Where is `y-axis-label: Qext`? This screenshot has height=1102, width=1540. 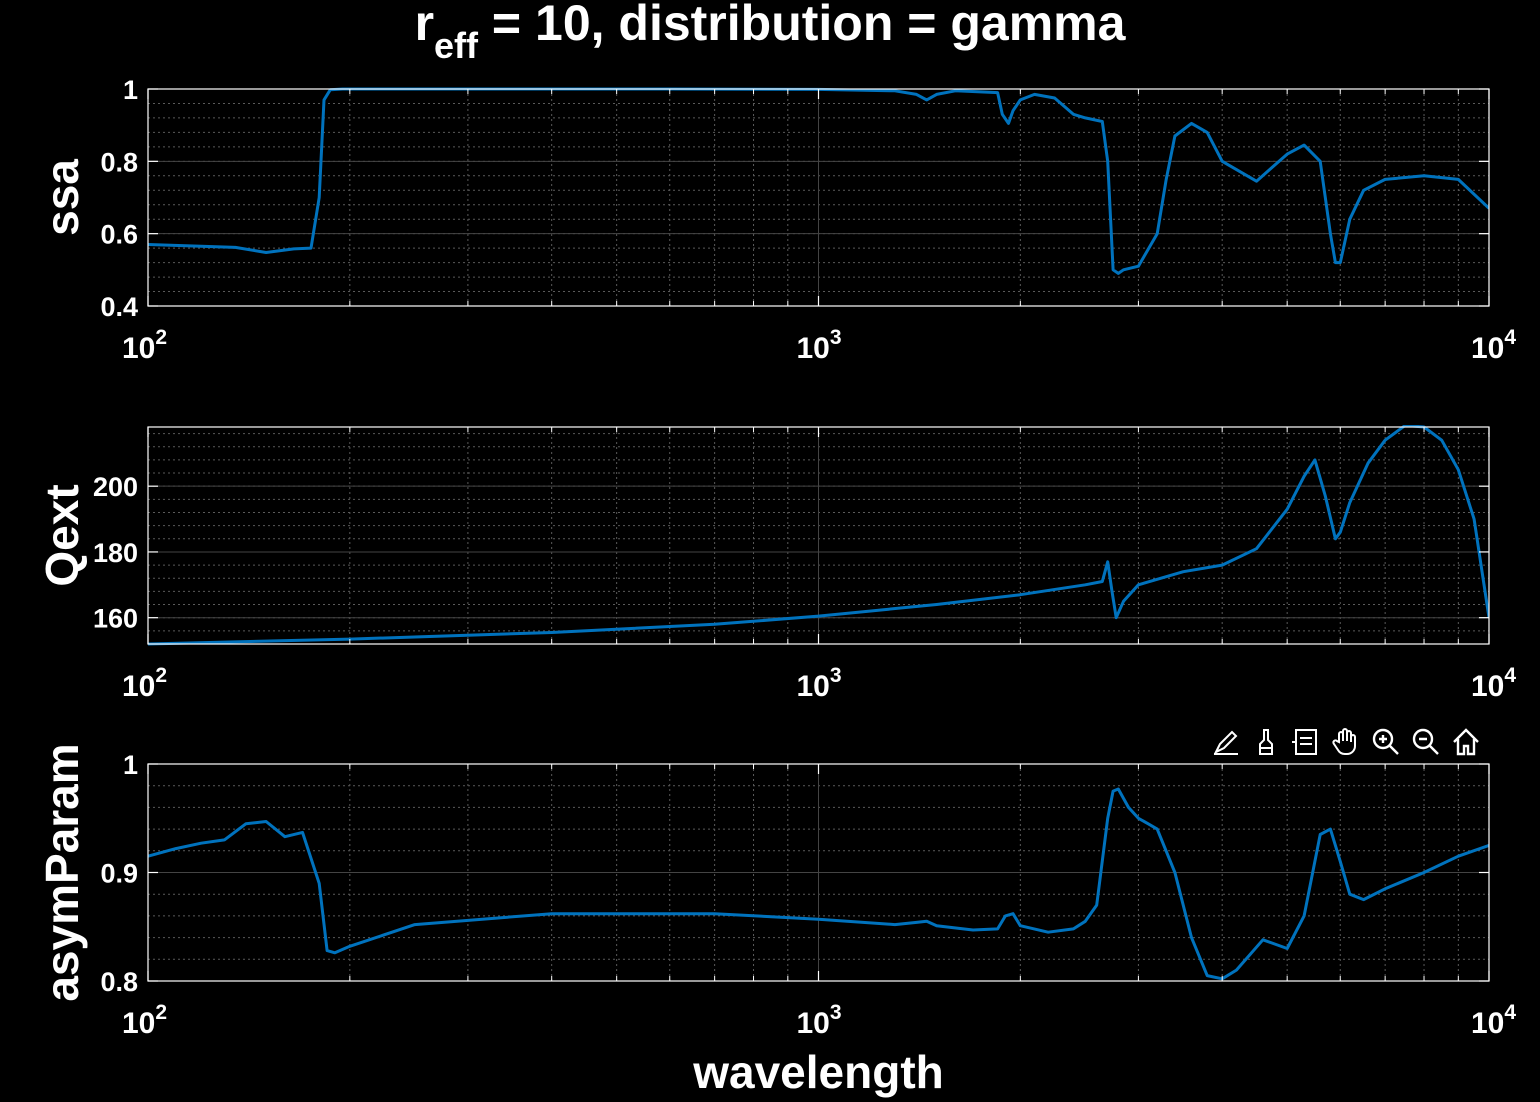 y-axis-label: Qext is located at coordinates (62, 535).